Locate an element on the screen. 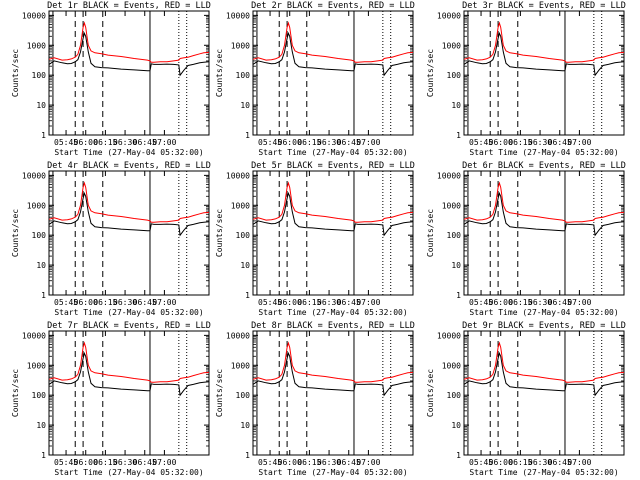 The height and width of the screenshot is (480, 640). panel-title: Det 4r BLACK = Events, RED = LLD is located at coordinates (129, 166).